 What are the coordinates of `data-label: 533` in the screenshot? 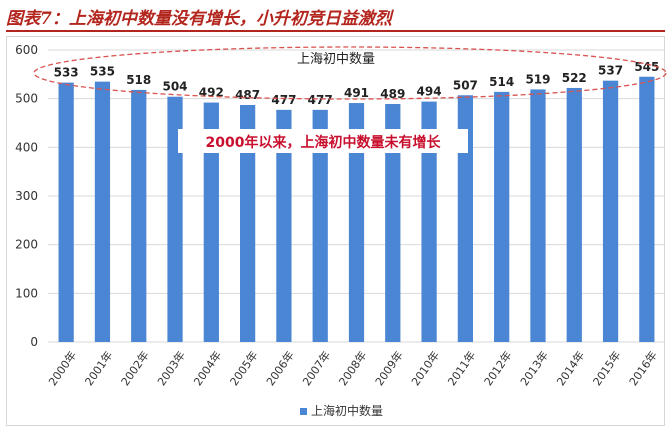 It's located at (66, 73).